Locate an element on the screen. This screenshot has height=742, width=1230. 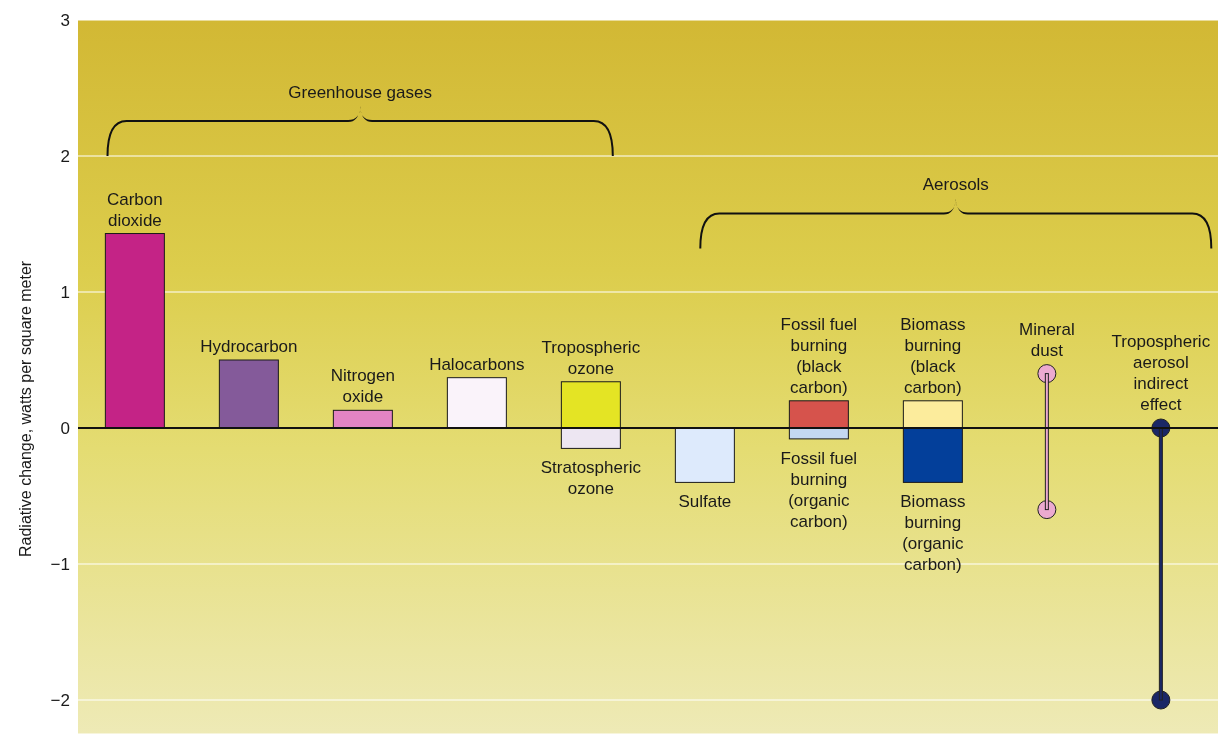
series-label: Nitrogen oxide is located at coordinates (362, 386).